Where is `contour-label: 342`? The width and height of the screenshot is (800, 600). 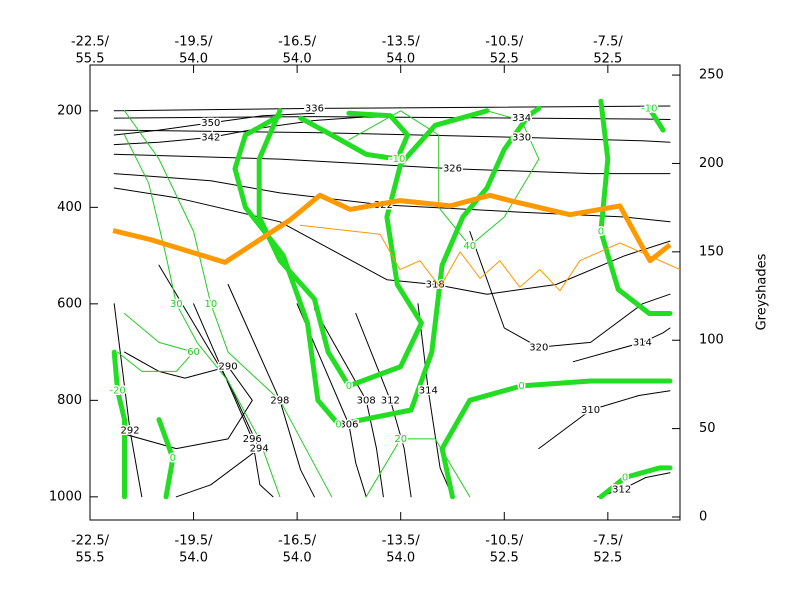 contour-label: 342 is located at coordinates (210, 137).